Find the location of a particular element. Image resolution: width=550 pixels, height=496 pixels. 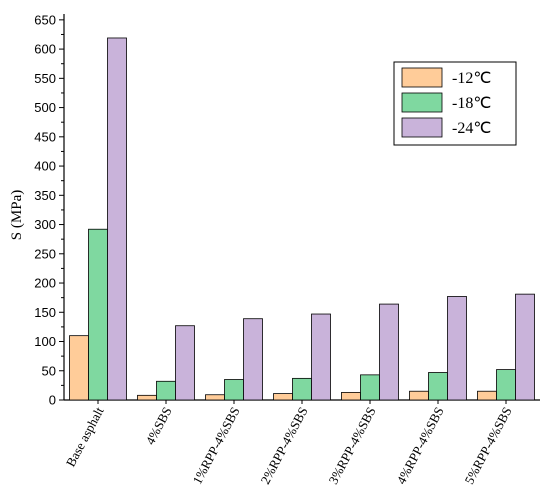

y-tick-label: 350 is located at coordinates (45, 195).